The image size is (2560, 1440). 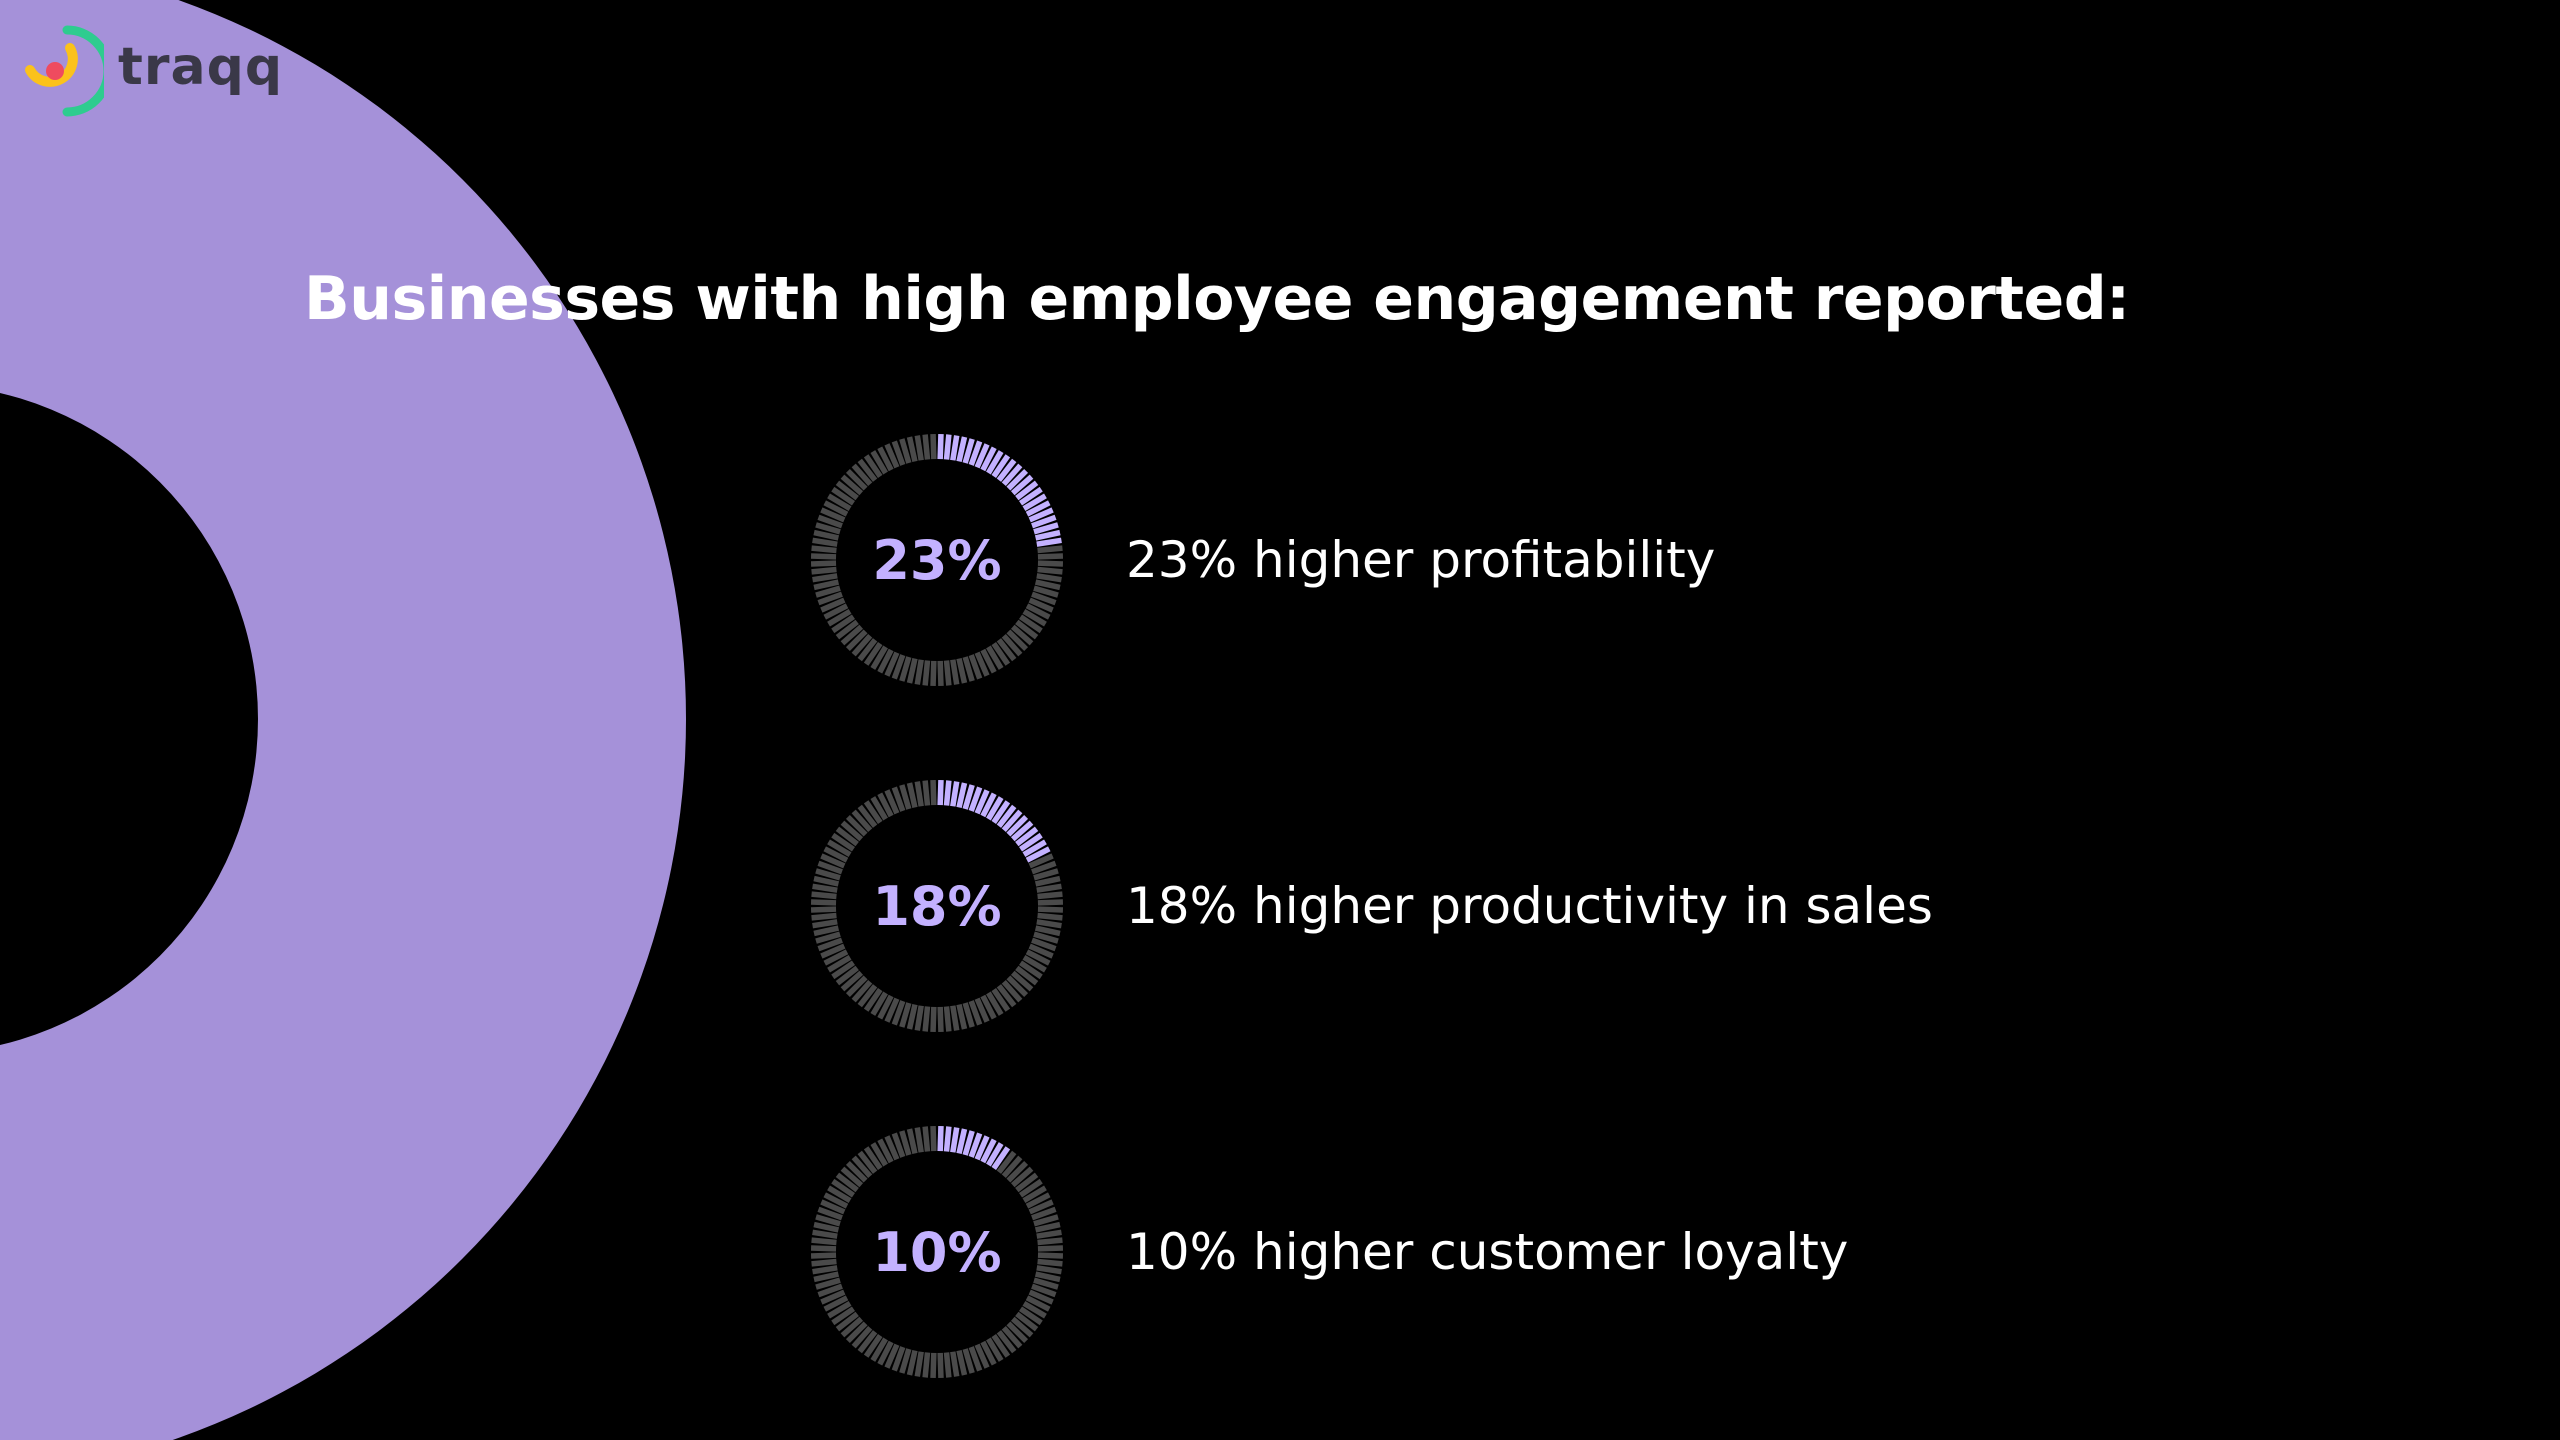 What do you see at coordinates (937, 560) in the screenshot?
I see `stat-percent: 23%` at bounding box center [937, 560].